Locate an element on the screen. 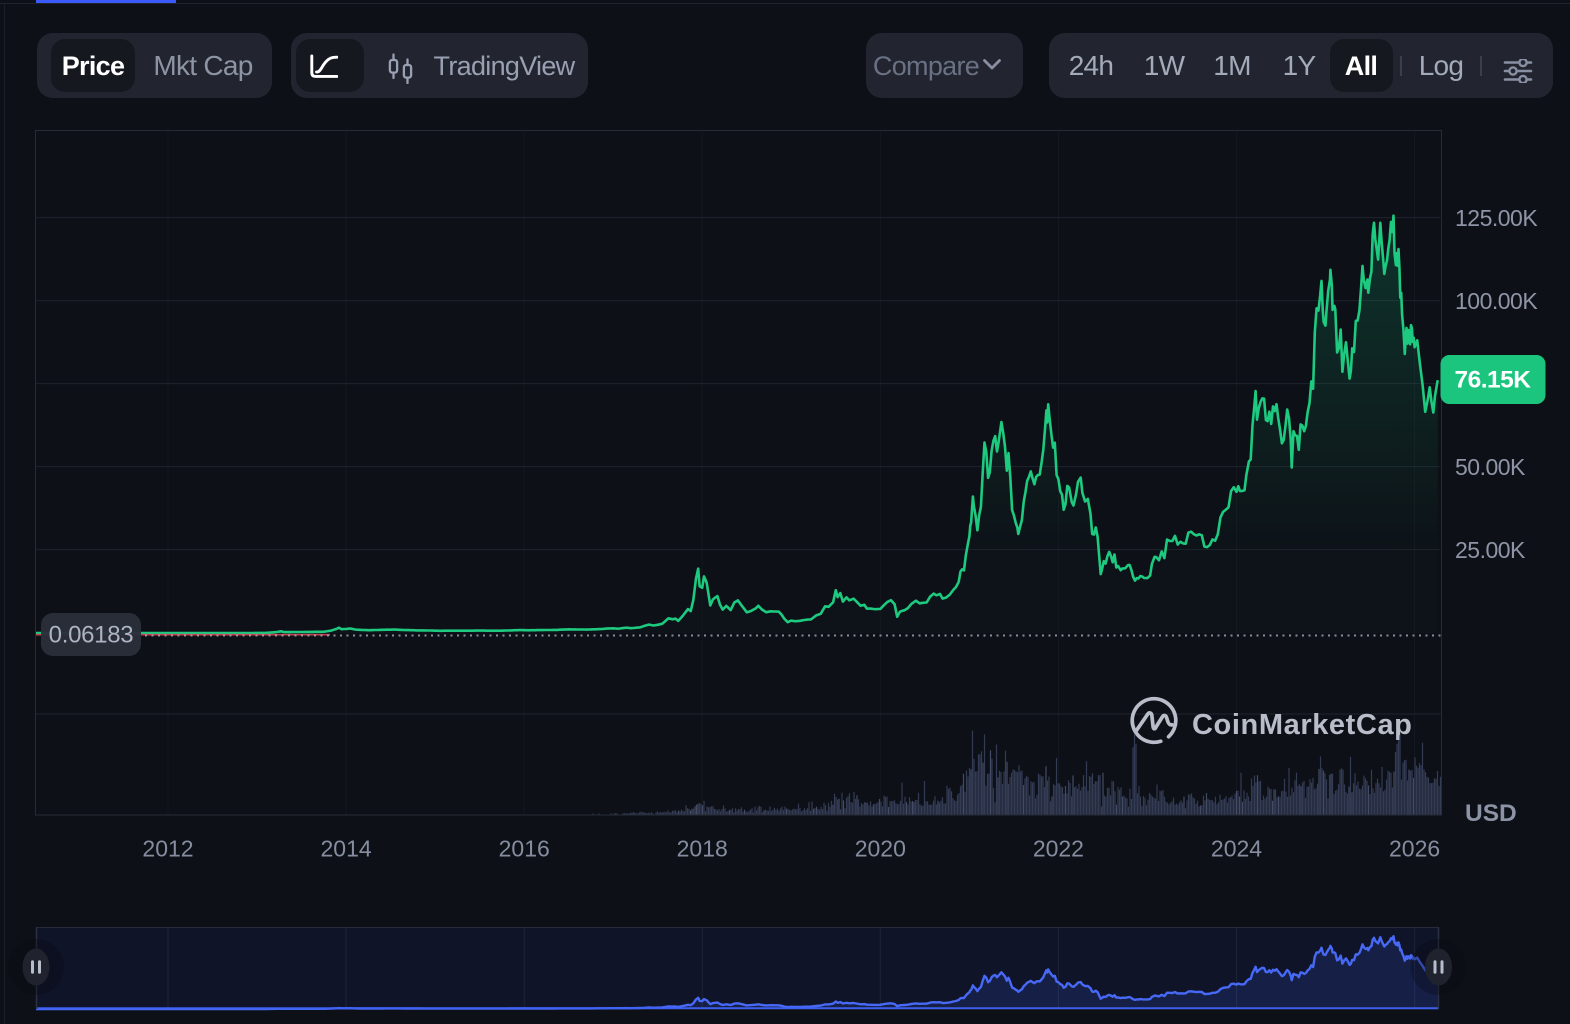  svg-text: 2024 is located at coordinates (1236, 849).